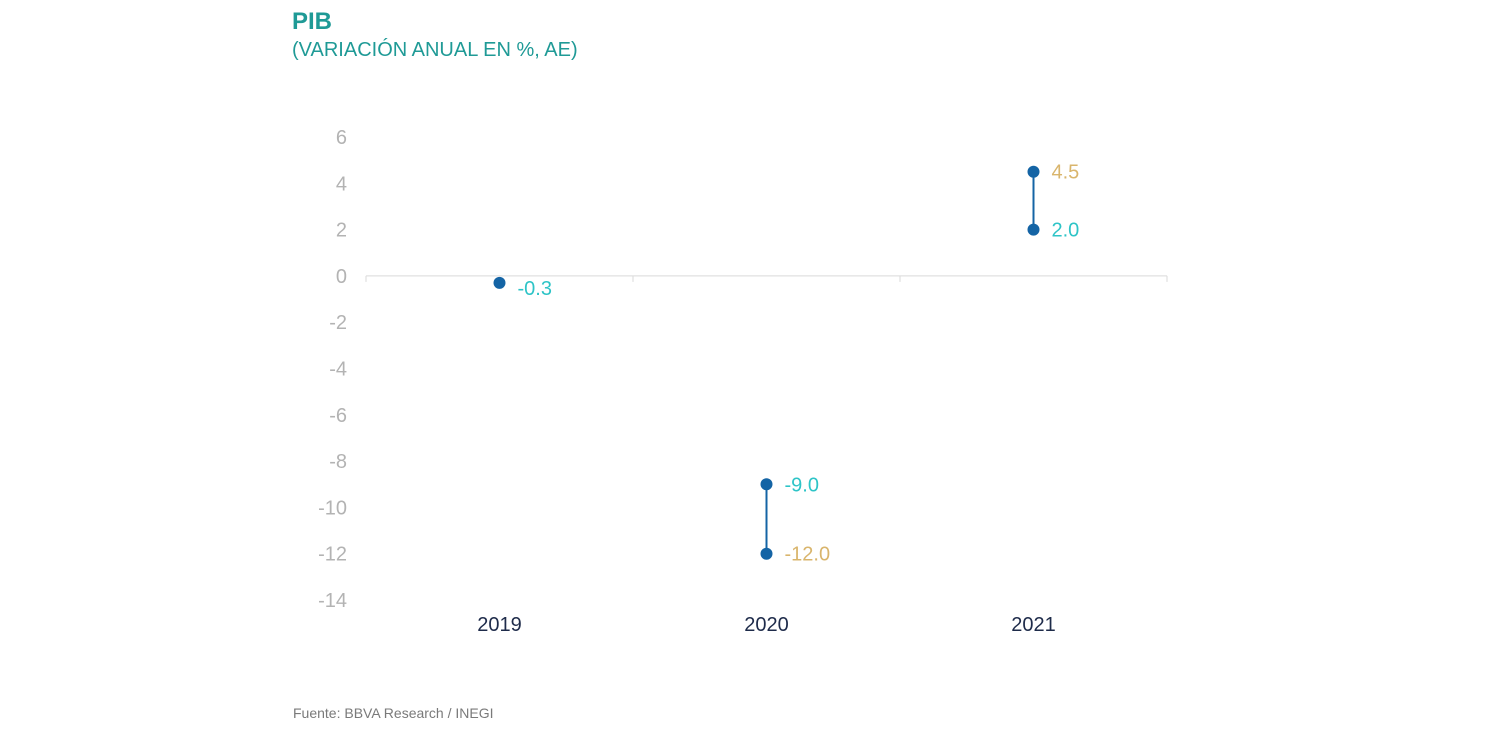 This screenshot has height=731, width=1501. What do you see at coordinates (766, 625) in the screenshot?
I see `x-tick-label: 2020` at bounding box center [766, 625].